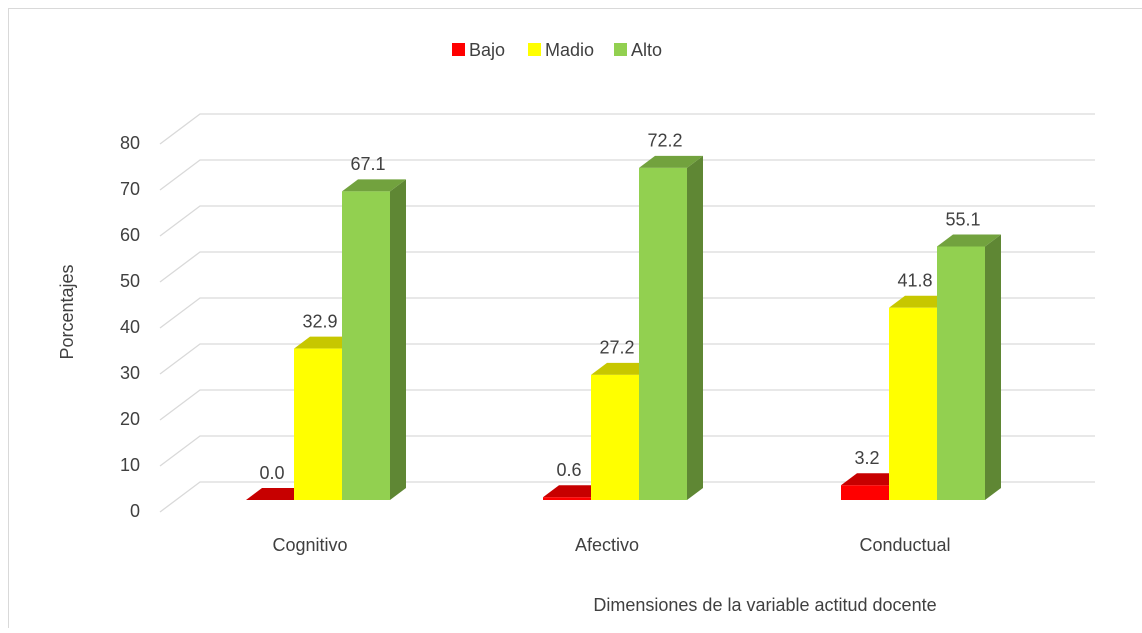  Describe the element at coordinates (487, 50) in the screenshot. I see `legend-label: Bajo` at that location.